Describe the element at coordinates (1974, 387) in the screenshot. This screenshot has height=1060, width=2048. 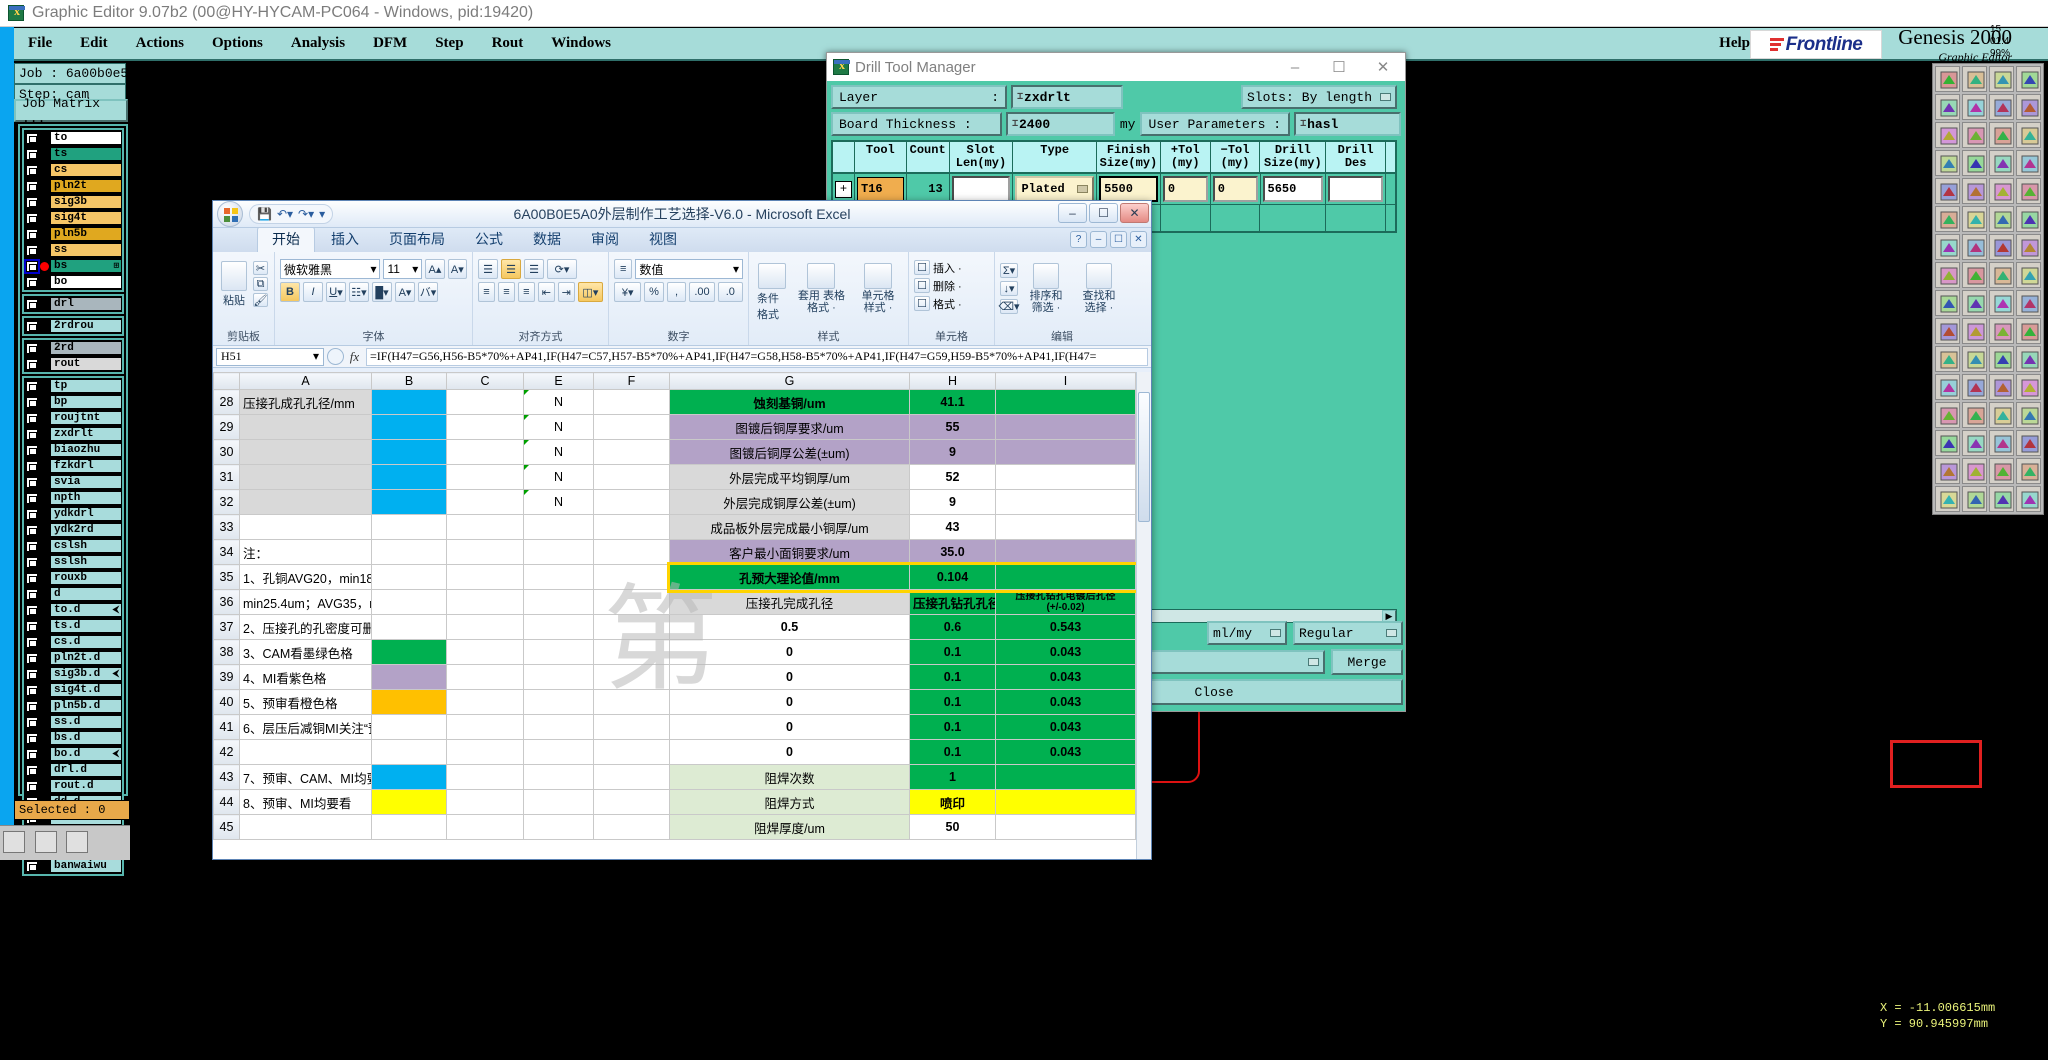
I see `toolbar-export-icon` at that location.